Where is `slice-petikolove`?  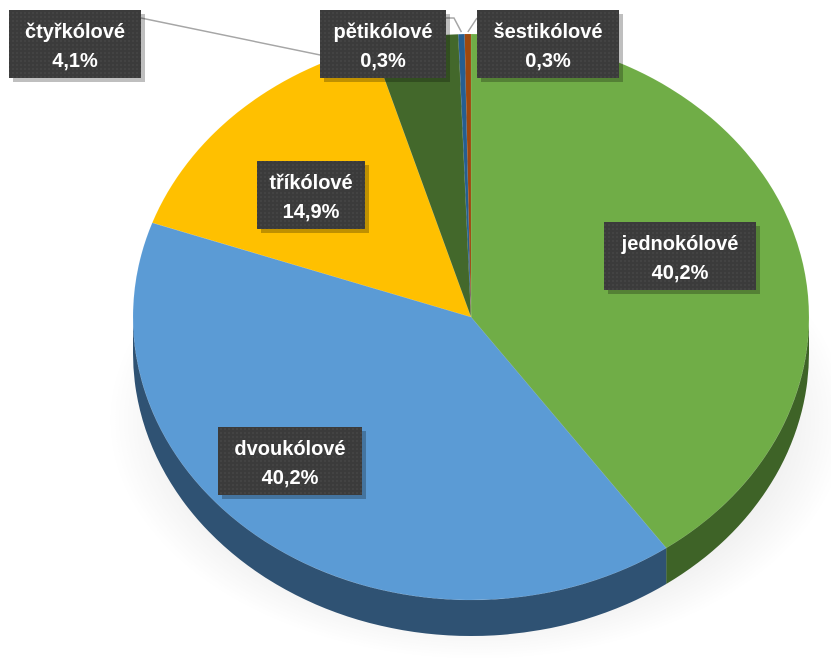 slice-petikolove is located at coordinates (464, 175).